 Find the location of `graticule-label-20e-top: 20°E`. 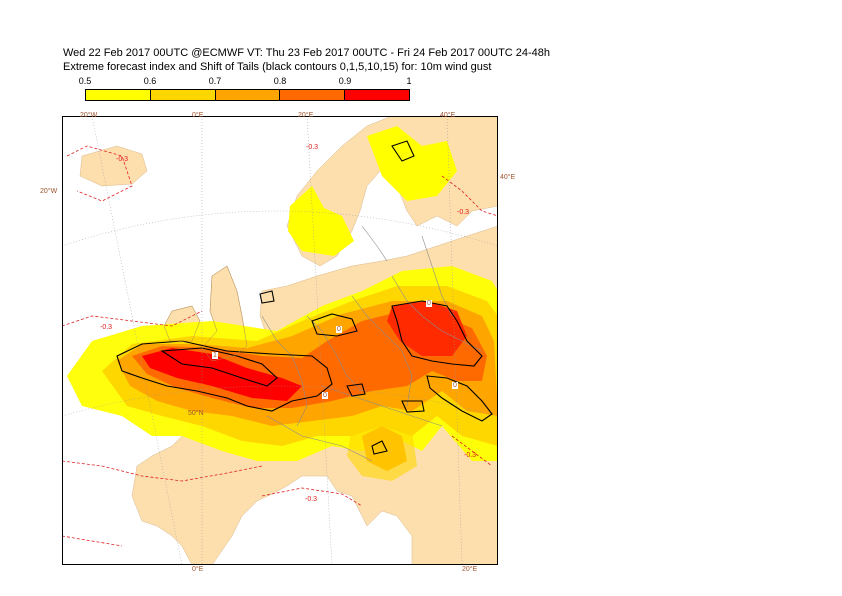

graticule-label-20e-top: 20°E is located at coordinates (306, 115).